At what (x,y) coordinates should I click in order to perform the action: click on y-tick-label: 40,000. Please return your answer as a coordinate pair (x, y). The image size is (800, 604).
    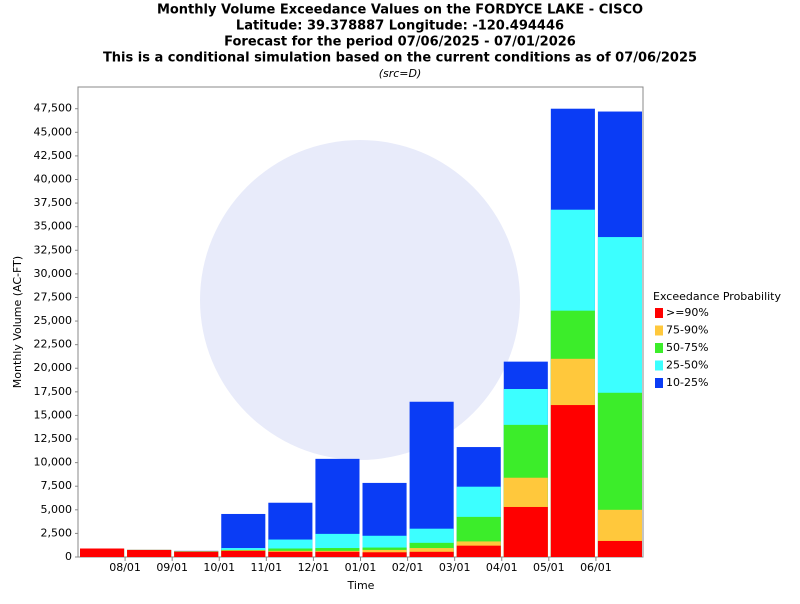
    Looking at the image, I should click on (53, 178).